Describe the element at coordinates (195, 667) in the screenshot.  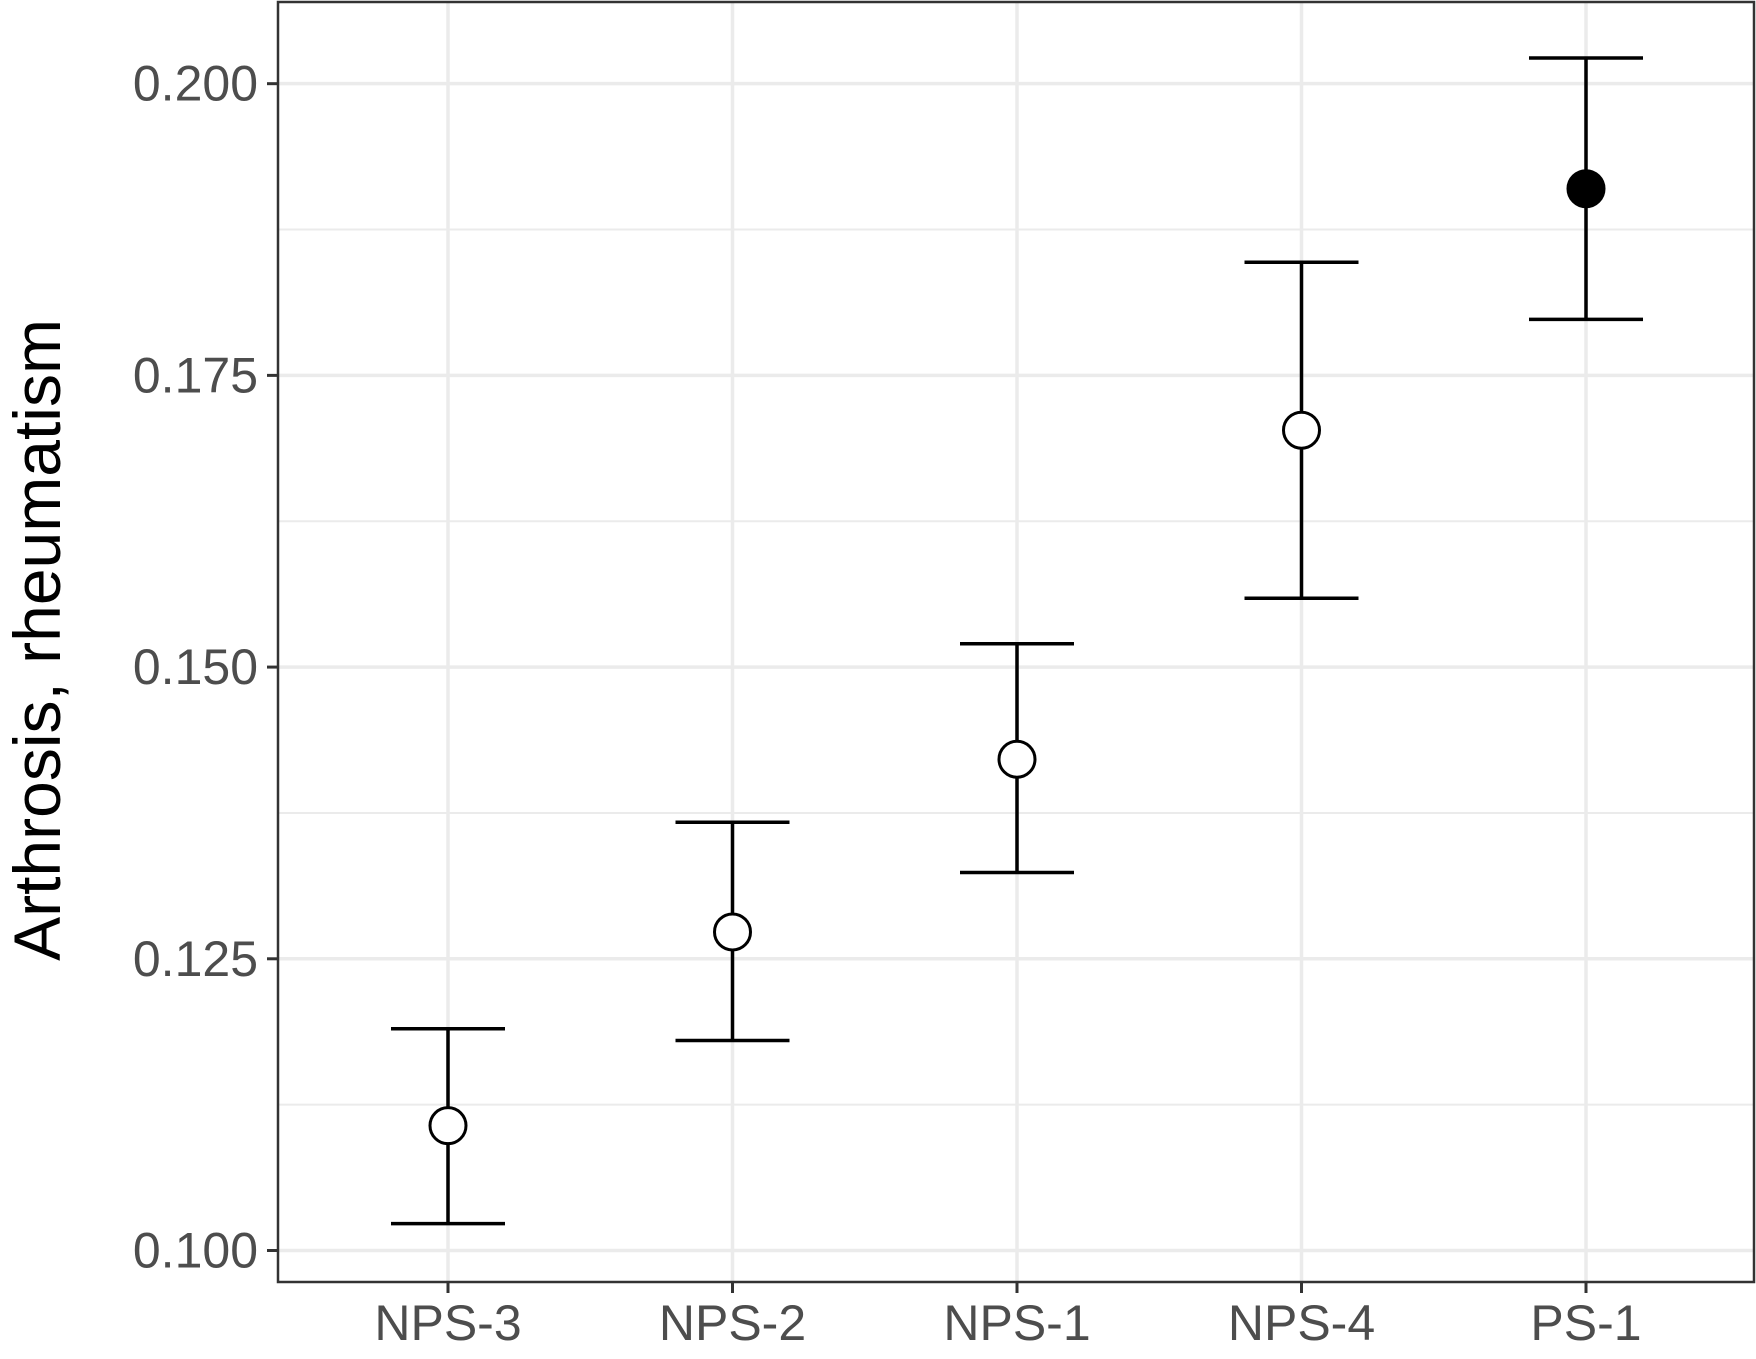
I see `y-tick-label: 0.150` at that location.